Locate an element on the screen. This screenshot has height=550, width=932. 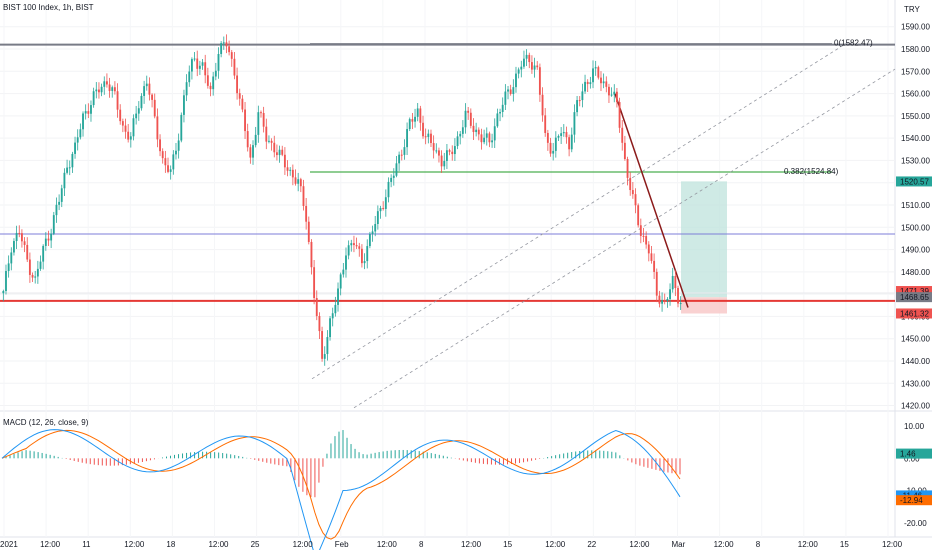
price-tick-label: 1580.00 is located at coordinates (915, 49).